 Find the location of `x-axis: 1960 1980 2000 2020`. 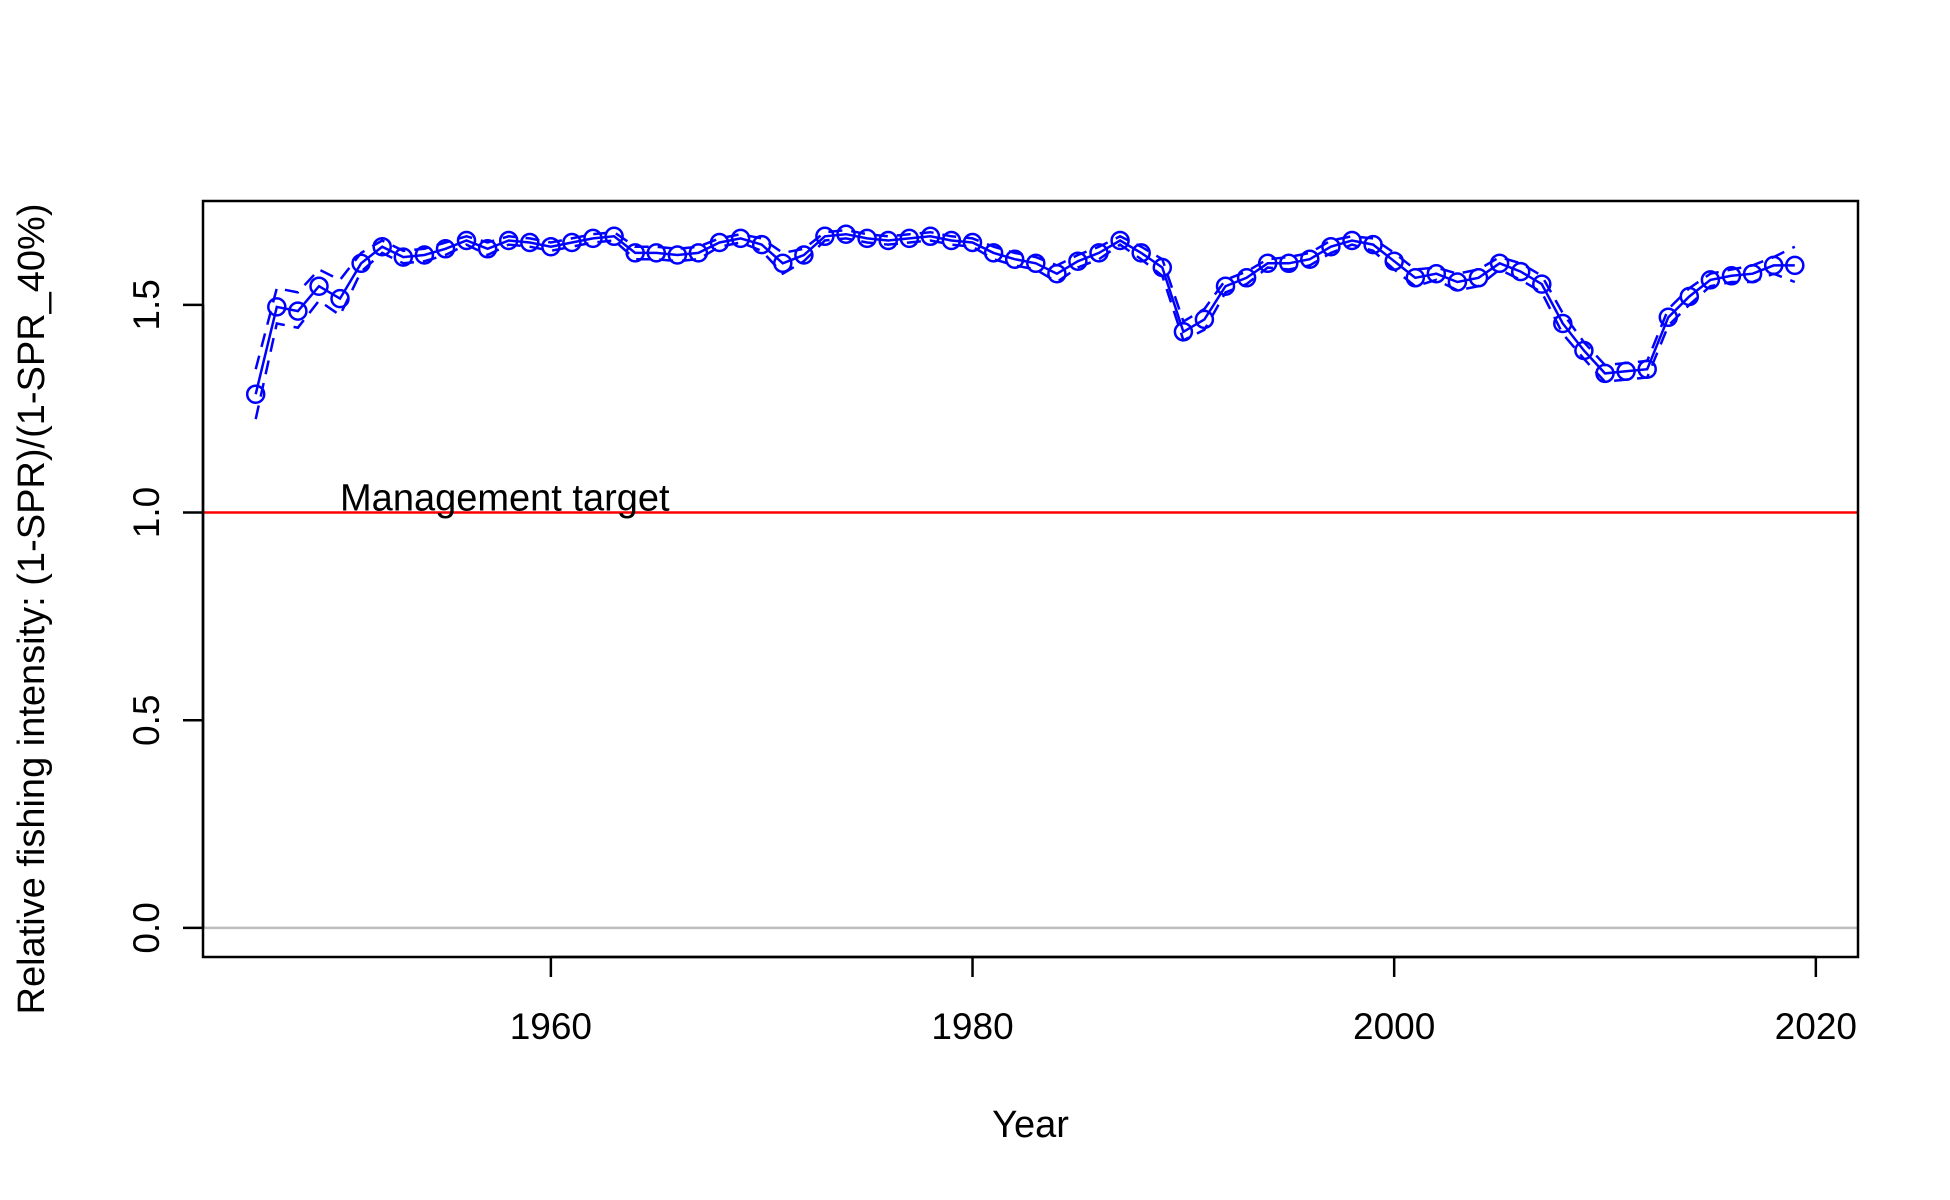

x-axis: 1960 1980 2000 2020 is located at coordinates (1183, 1001).